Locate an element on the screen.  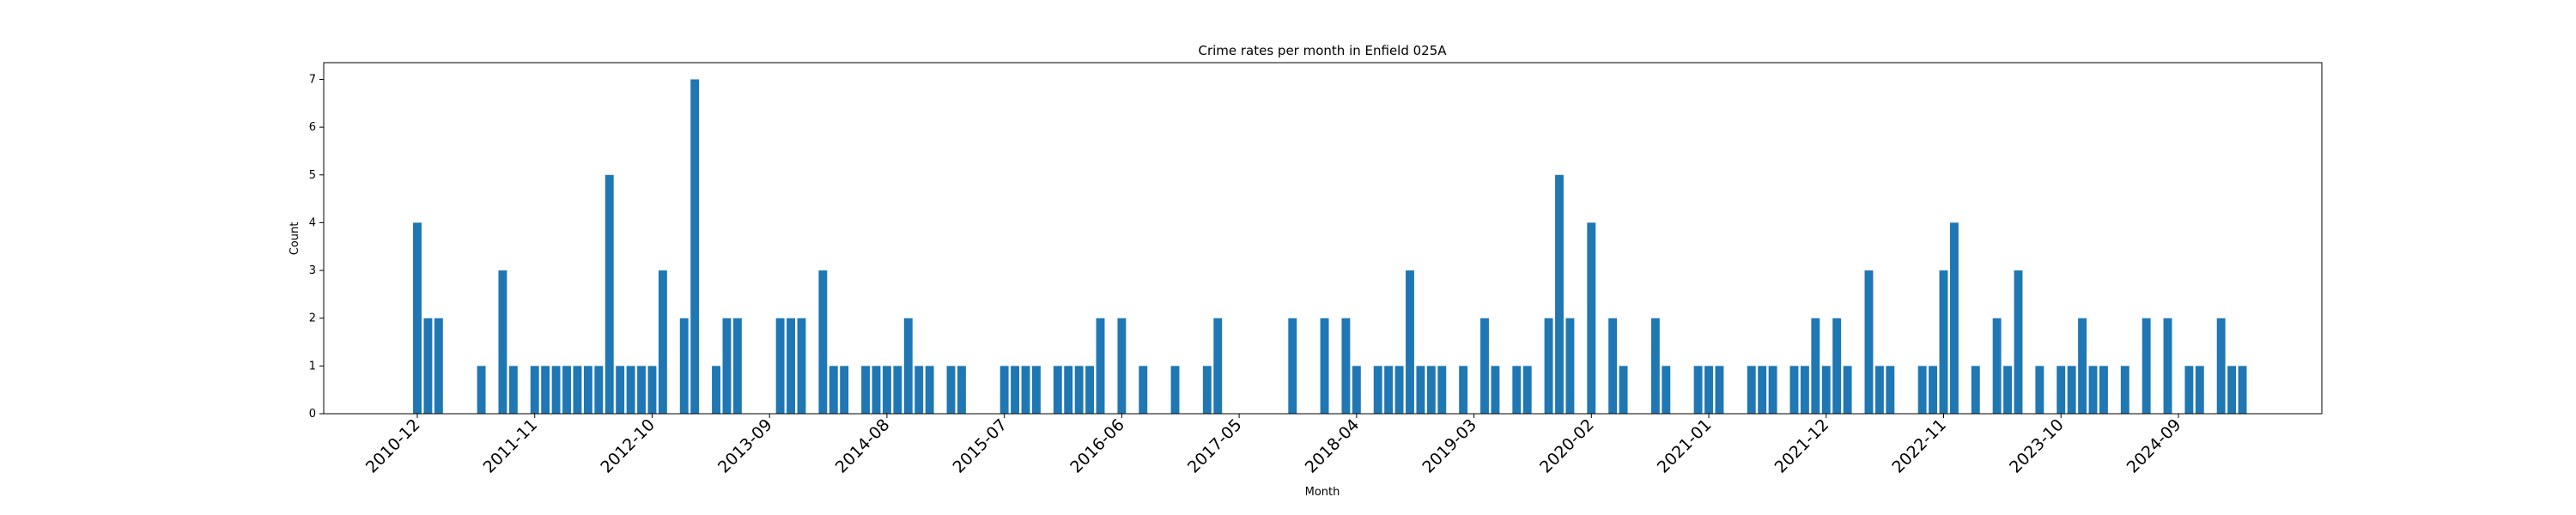
y-axis-label: Count is located at coordinates (295, 239).